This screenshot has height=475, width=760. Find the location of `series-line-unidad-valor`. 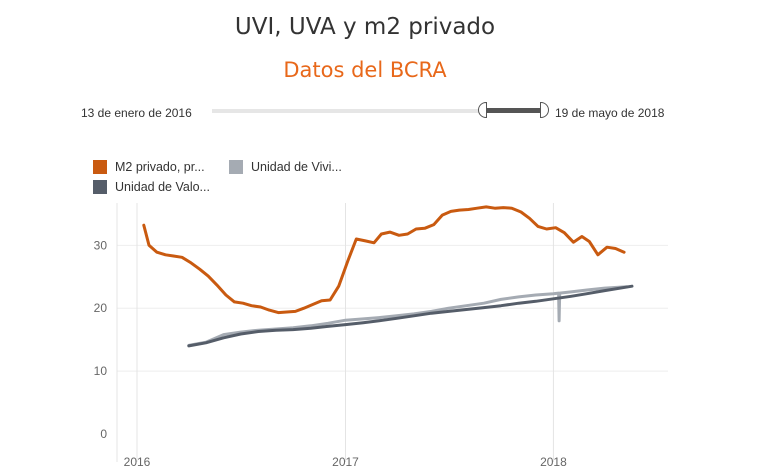

series-line-unidad-valor is located at coordinates (410, 316).